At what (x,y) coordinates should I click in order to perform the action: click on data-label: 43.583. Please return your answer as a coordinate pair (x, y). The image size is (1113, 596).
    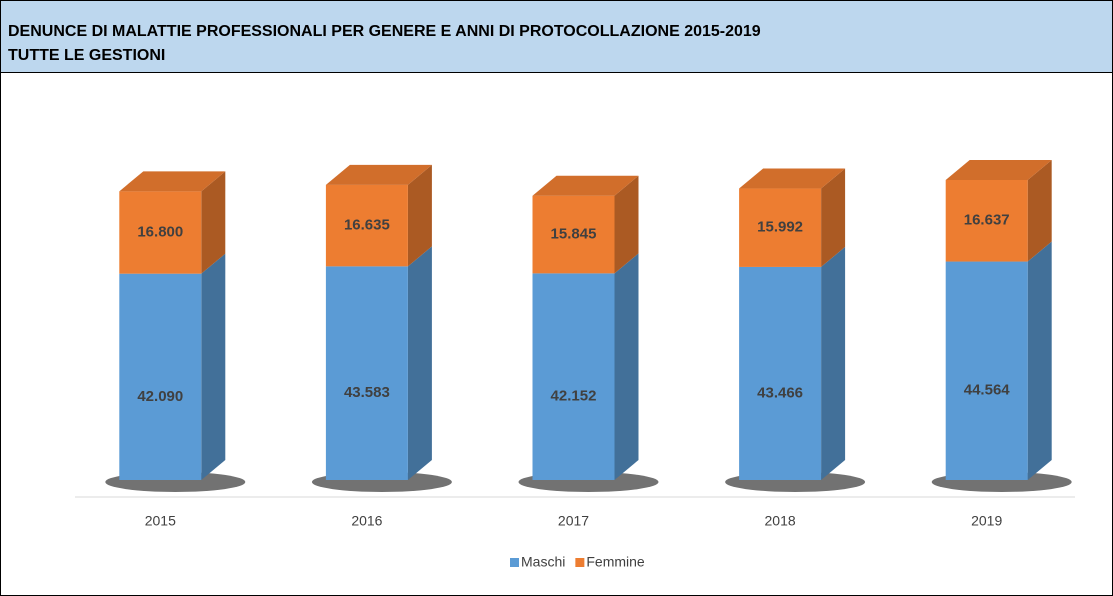
    Looking at the image, I should click on (367, 392).